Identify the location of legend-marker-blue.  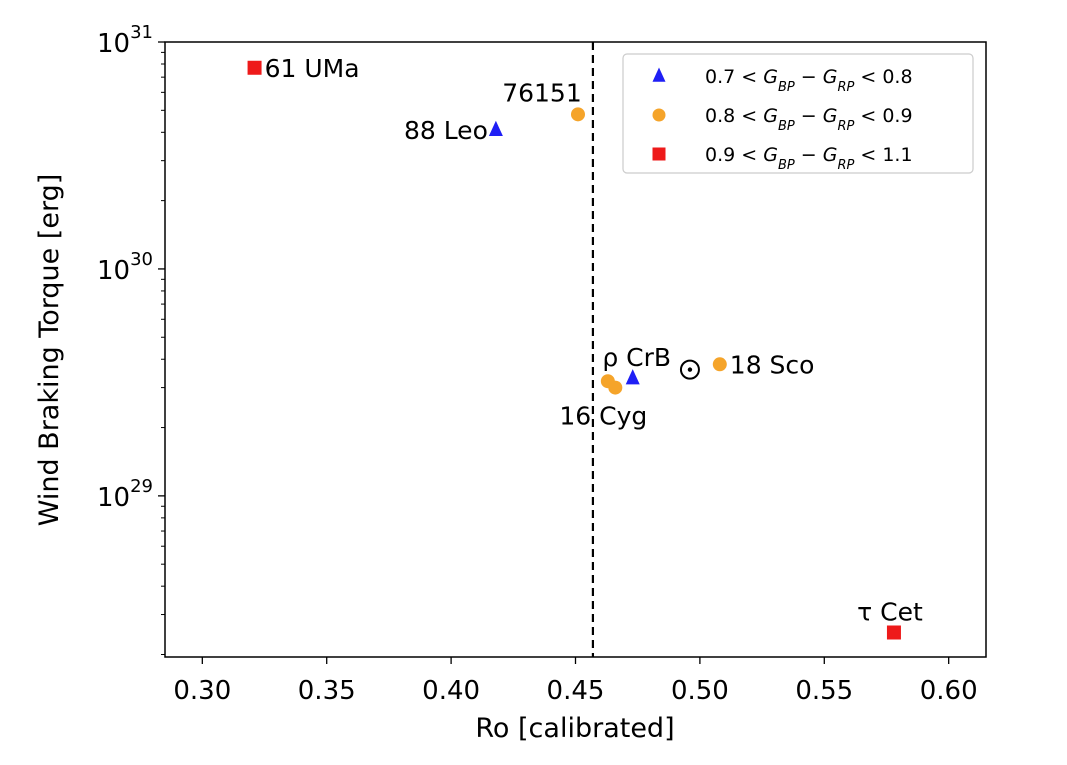
(659, 74).